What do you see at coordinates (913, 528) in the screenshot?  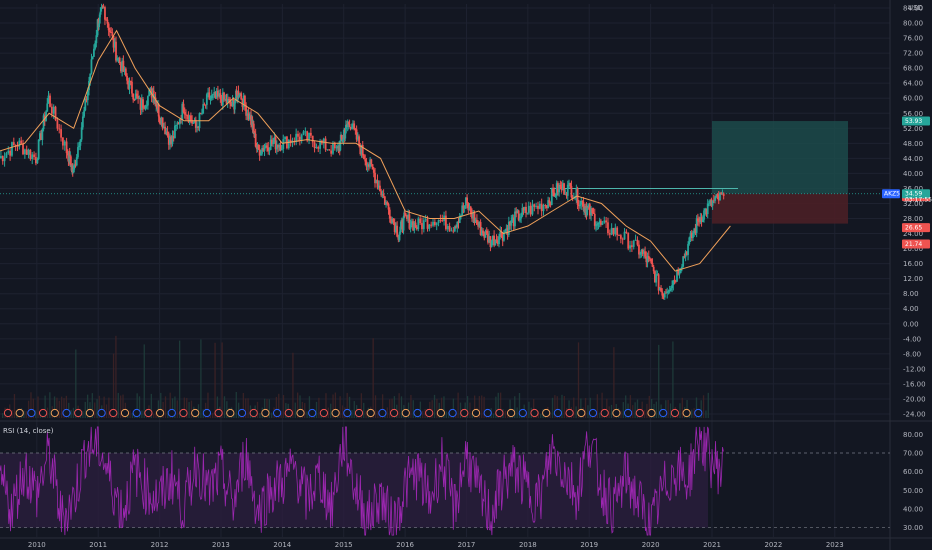 I see `rsi-tick-label: 30.00` at bounding box center [913, 528].